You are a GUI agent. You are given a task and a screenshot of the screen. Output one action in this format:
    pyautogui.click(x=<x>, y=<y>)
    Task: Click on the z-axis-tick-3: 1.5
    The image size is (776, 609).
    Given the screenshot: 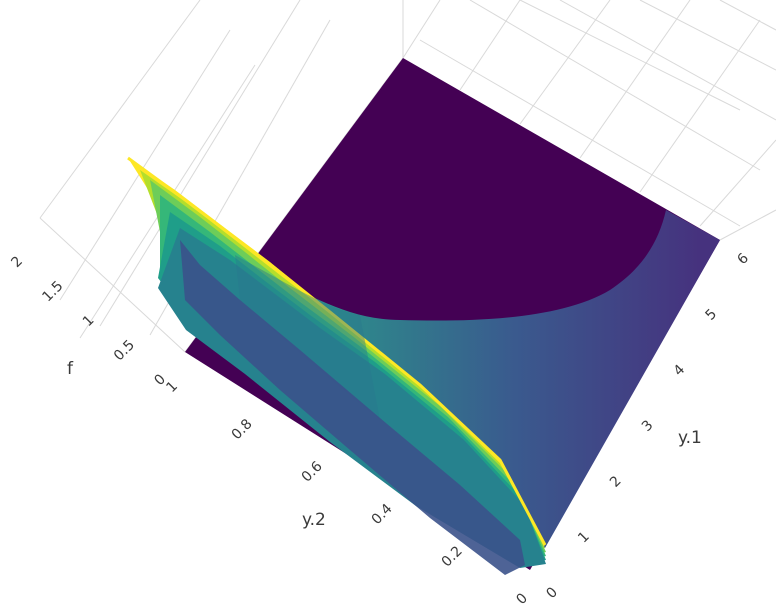 What is the action you would take?
    pyautogui.click(x=52, y=291)
    